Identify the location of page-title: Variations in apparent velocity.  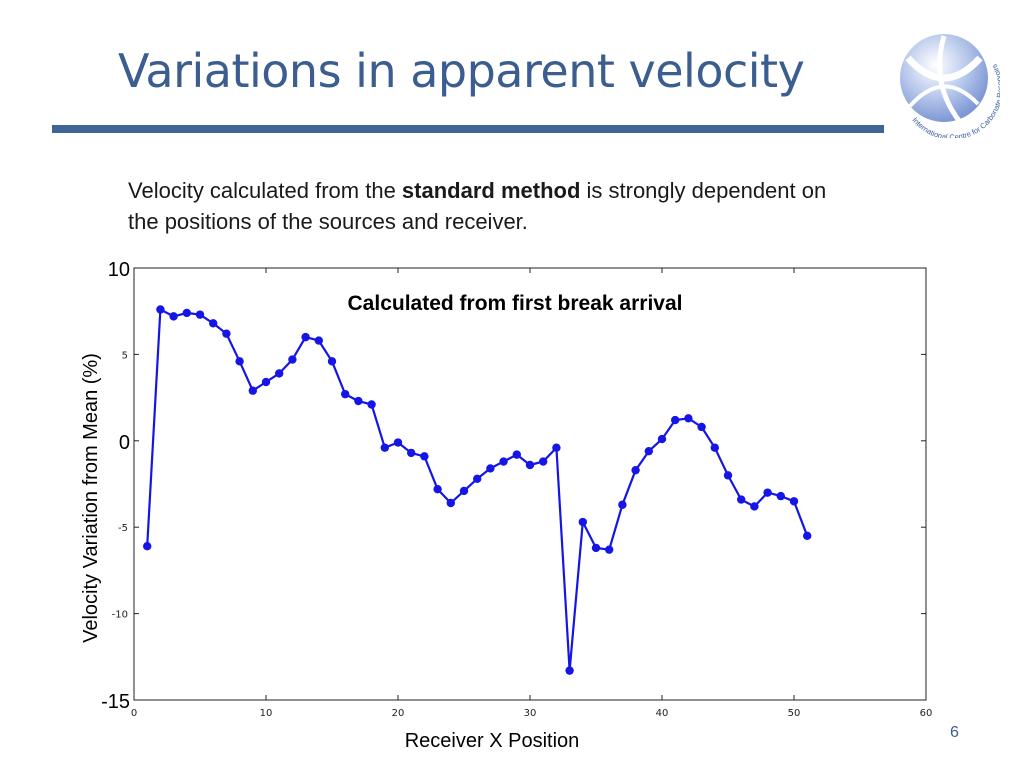
(461, 71).